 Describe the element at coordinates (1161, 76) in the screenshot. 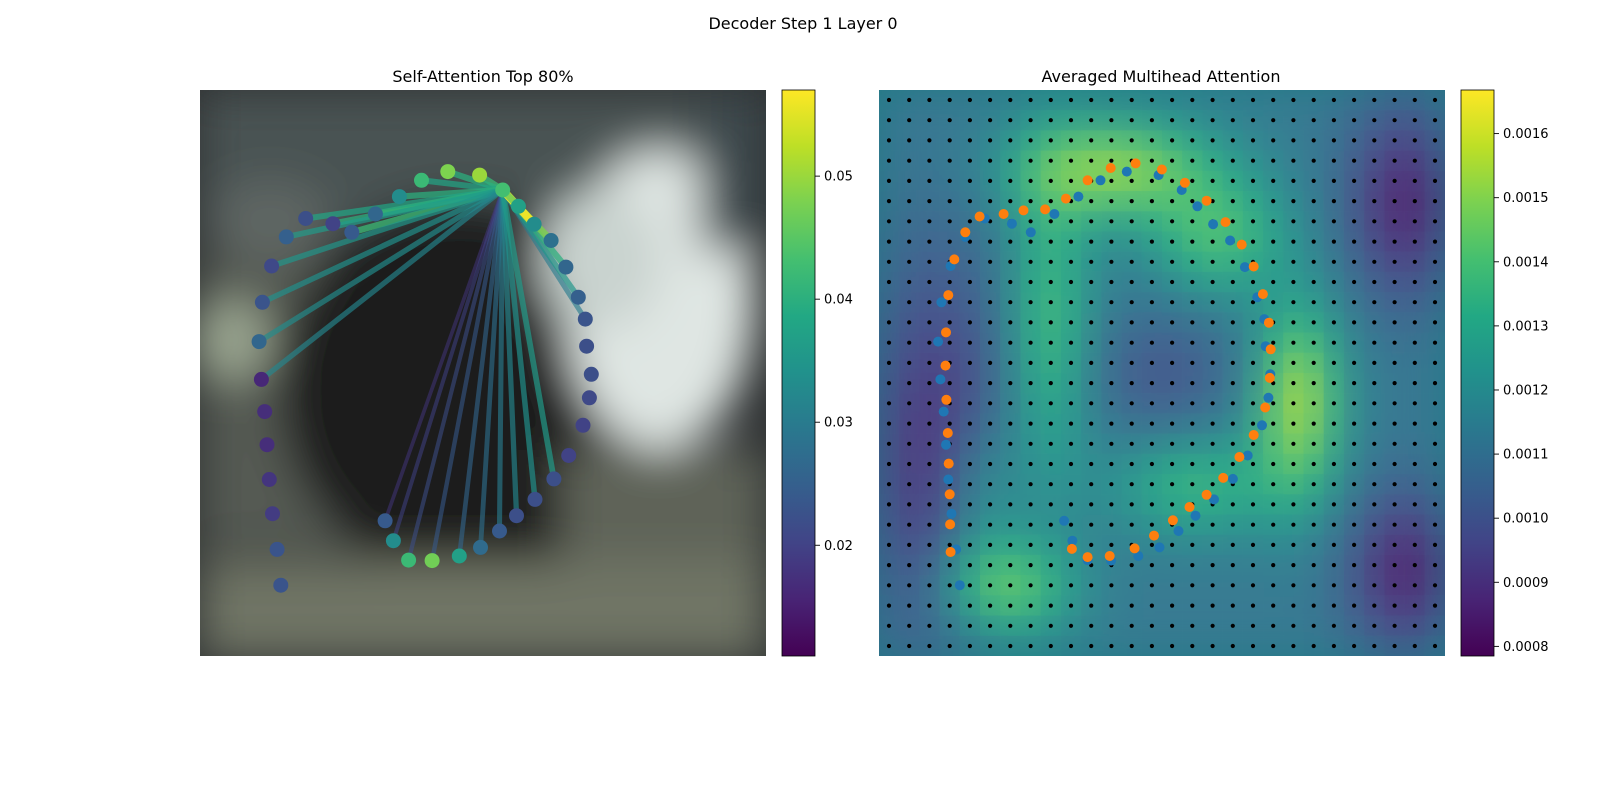

I see `multihead-attention-title: Averaged Multihead Attention` at that location.